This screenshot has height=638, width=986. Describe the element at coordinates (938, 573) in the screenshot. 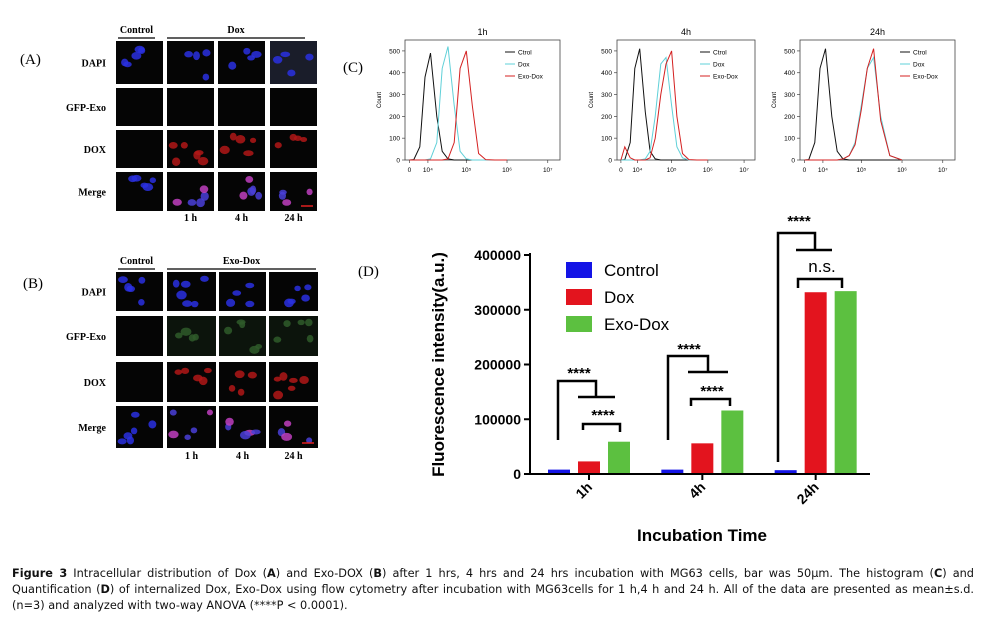

I see `caption-text: C` at that location.